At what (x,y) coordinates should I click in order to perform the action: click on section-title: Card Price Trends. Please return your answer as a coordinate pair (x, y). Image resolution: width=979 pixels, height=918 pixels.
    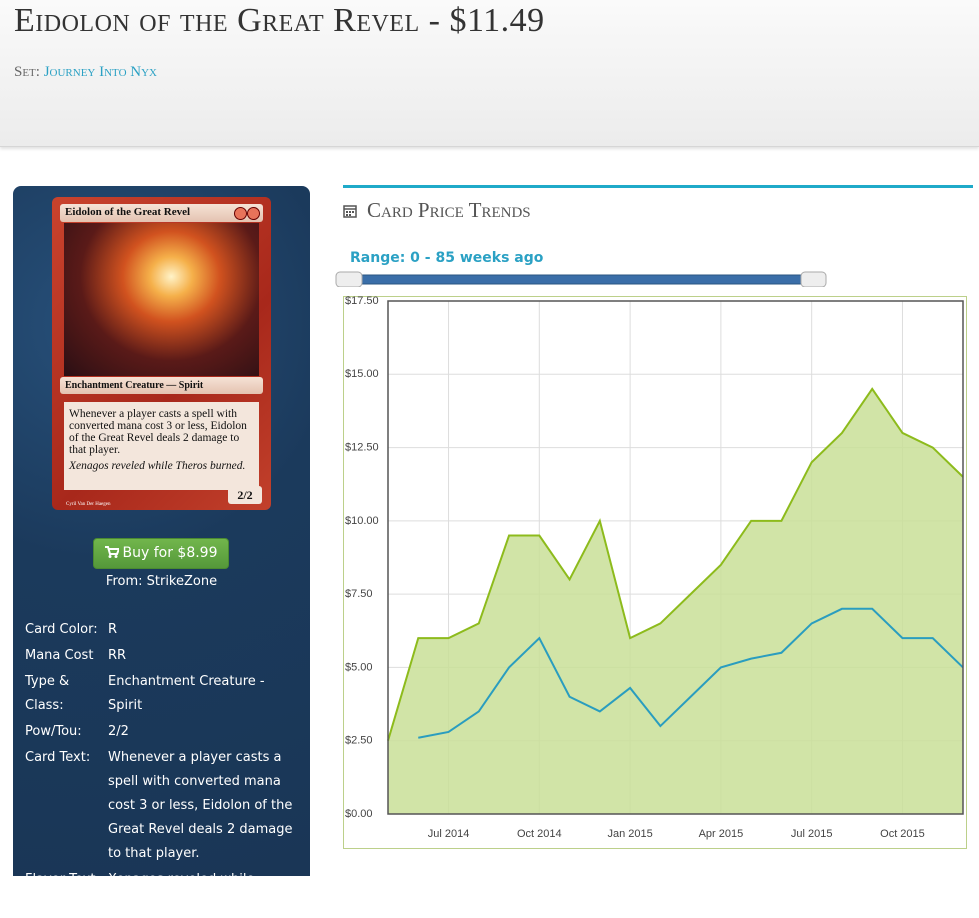
    Looking at the image, I should click on (449, 210).